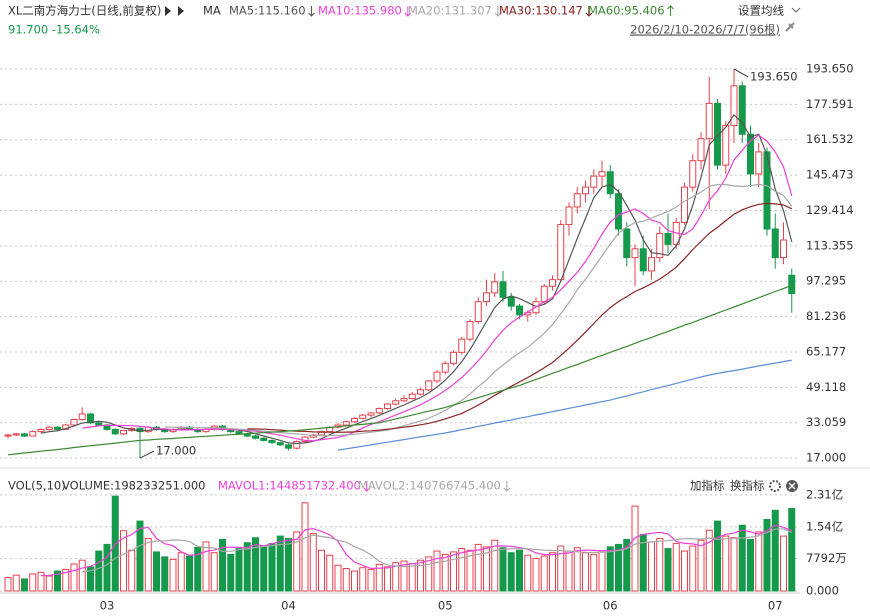  What do you see at coordinates (705, 30) in the screenshot?
I see `date-range: 2026/2/10-2026/7/7(96根)` at bounding box center [705, 30].